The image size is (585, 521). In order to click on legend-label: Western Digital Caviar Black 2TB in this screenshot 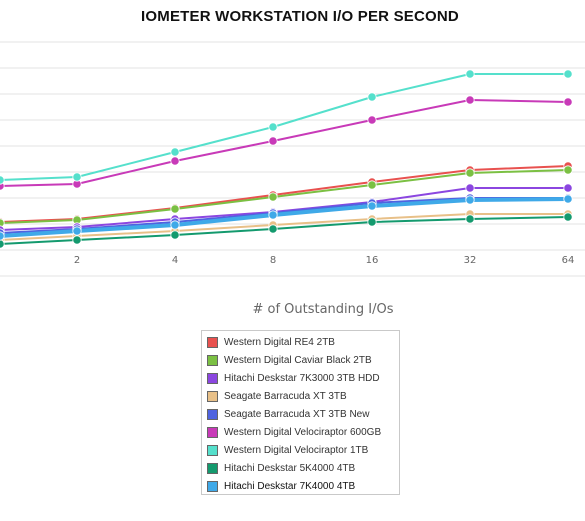, I will do `click(298, 360)`.